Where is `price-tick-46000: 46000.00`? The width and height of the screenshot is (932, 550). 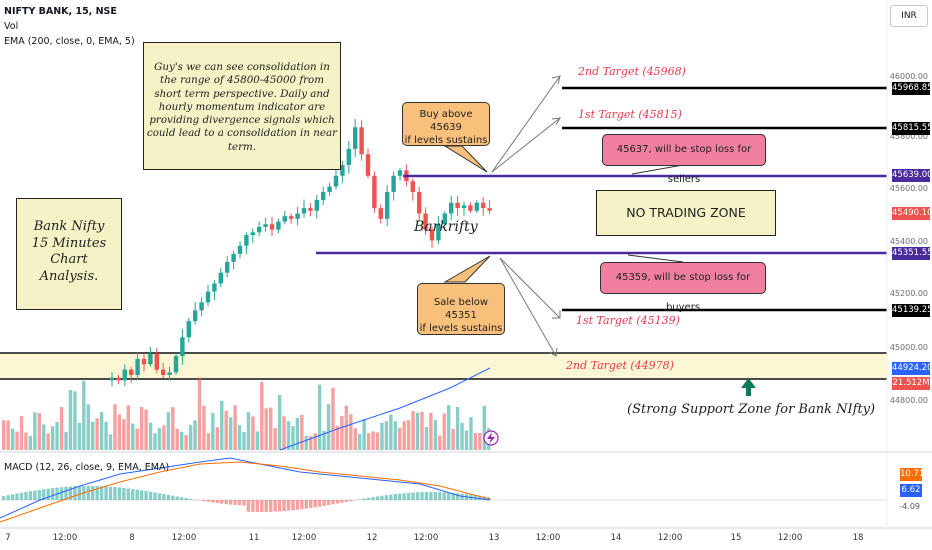
price-tick-46000: 46000.00 is located at coordinates (908, 76).